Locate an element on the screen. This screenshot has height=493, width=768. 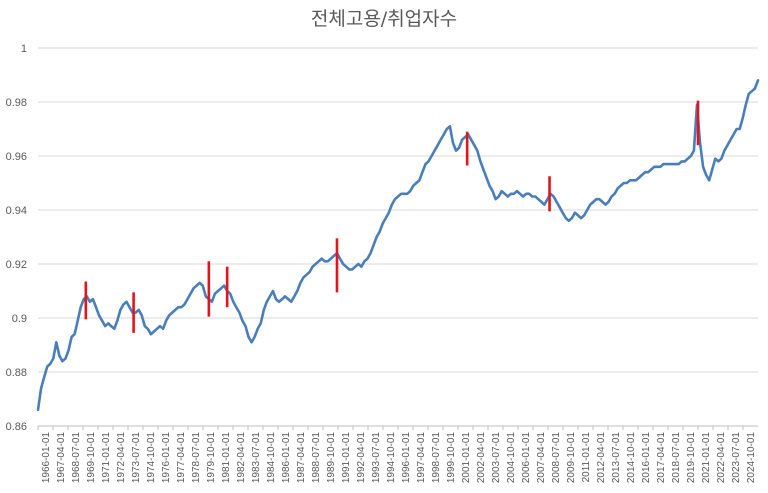
x-tick-label: 1984-10-01 is located at coordinates (271, 458).